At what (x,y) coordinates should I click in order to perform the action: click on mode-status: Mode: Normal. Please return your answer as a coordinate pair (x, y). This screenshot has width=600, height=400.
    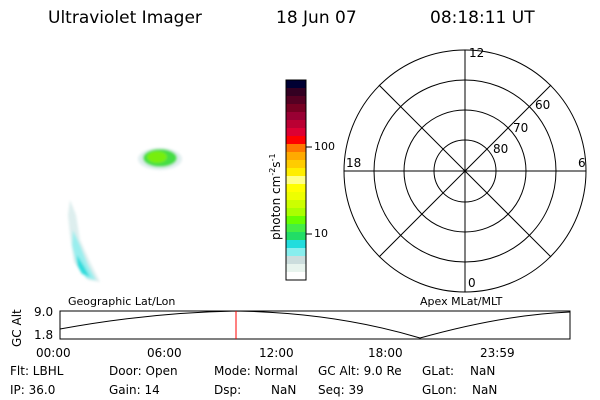
    Looking at the image, I should click on (256, 371).